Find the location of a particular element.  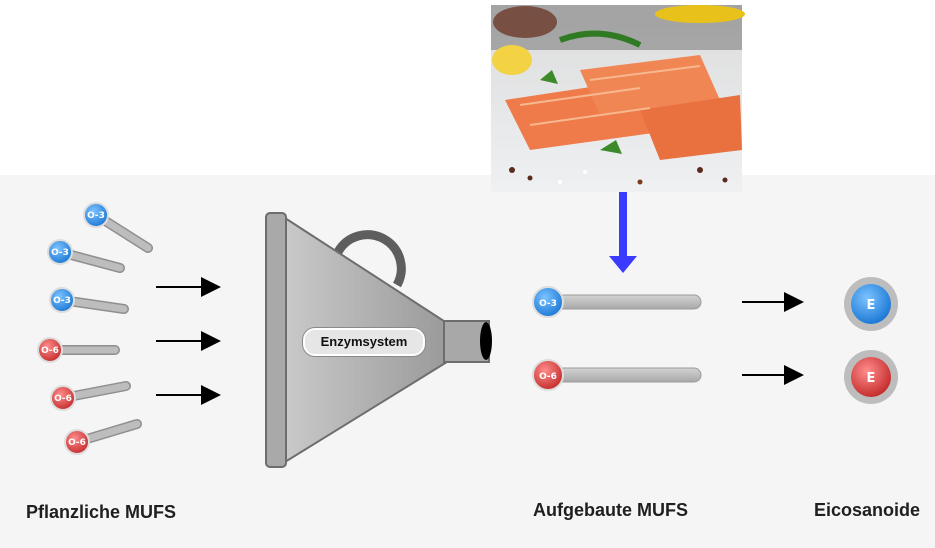

plant-mufs-label: Pflanzliche MUFS is located at coordinates (101, 512).